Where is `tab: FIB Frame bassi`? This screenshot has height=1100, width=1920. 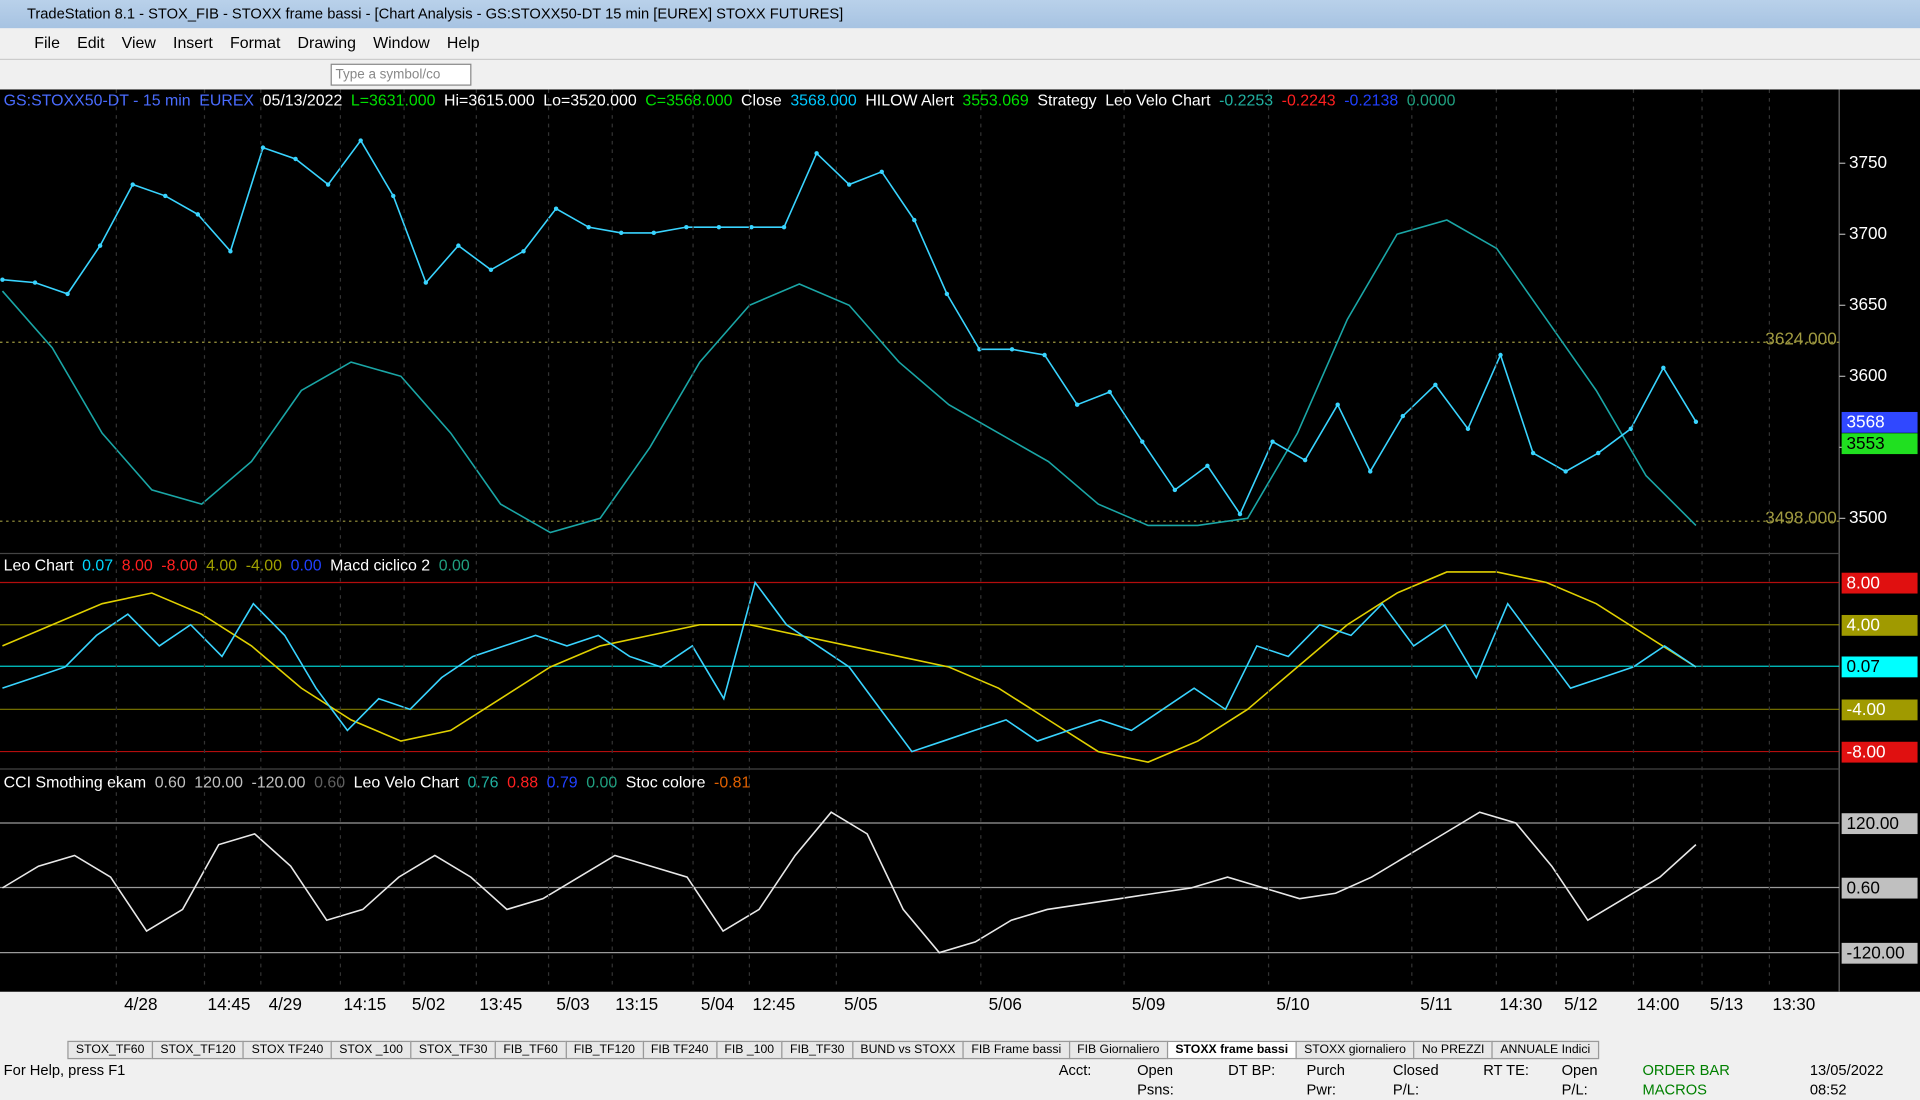 tab: FIB Frame bassi is located at coordinates (1016, 1050).